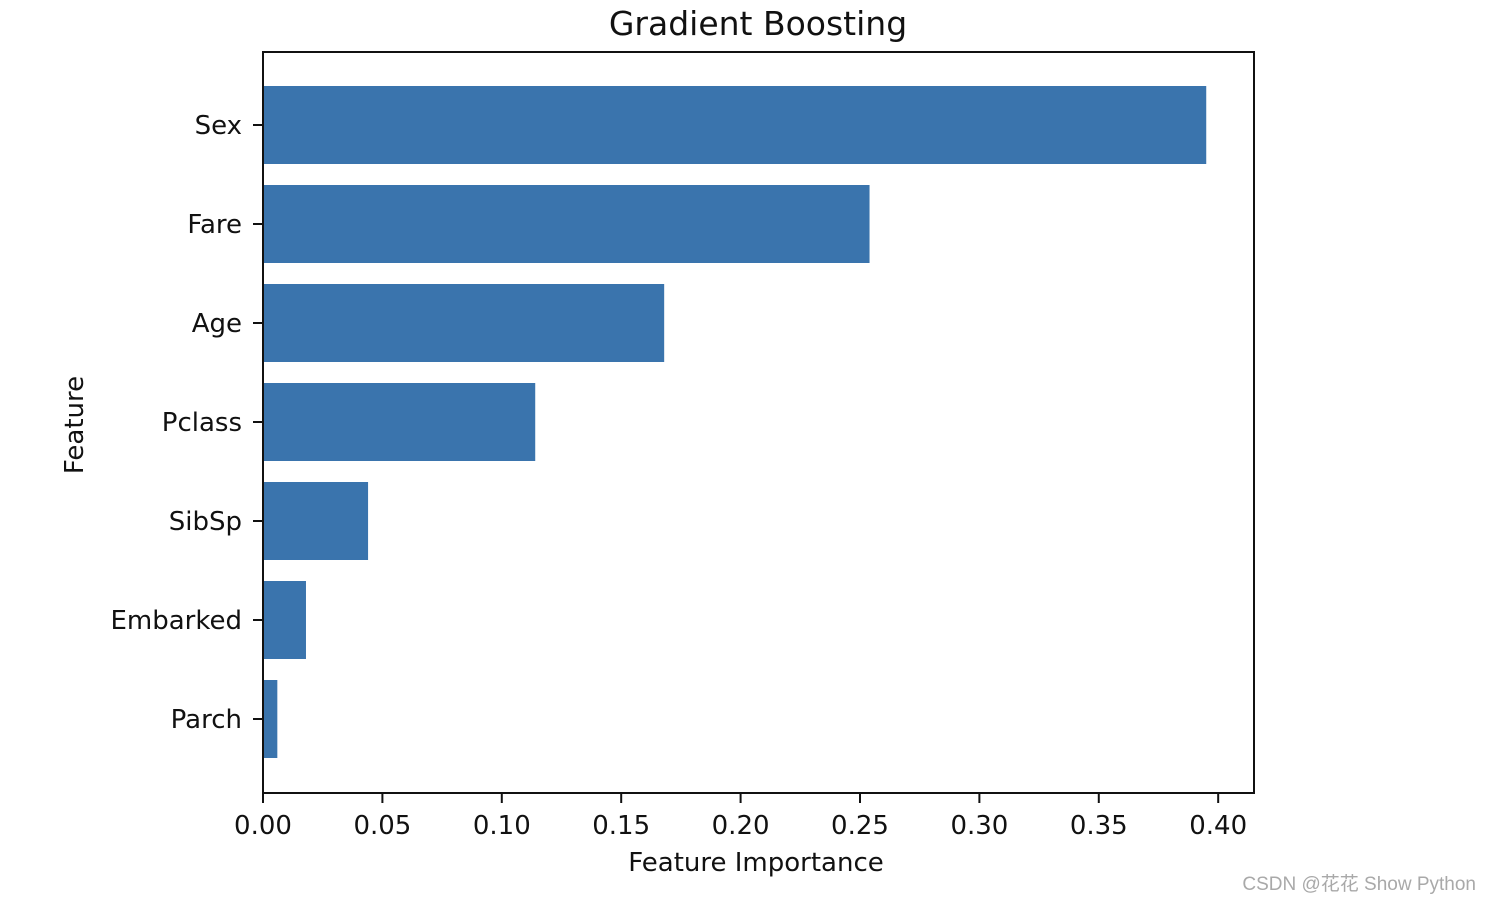 The image size is (1490, 904). What do you see at coordinates (382, 826) in the screenshot?
I see `x-tick-label: 0.05` at bounding box center [382, 826].